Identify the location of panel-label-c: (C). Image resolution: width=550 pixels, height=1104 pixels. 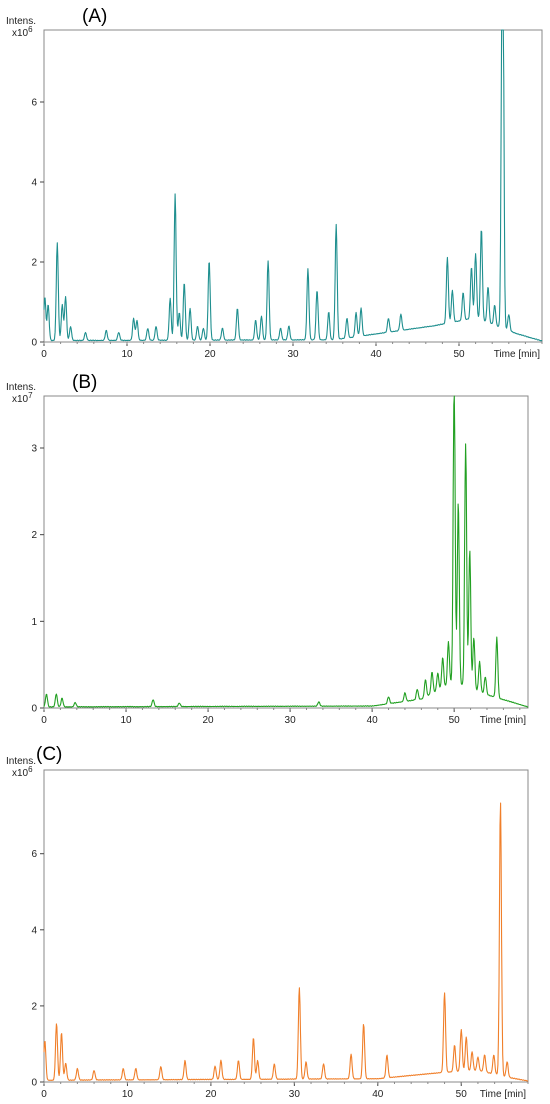
(49, 754).